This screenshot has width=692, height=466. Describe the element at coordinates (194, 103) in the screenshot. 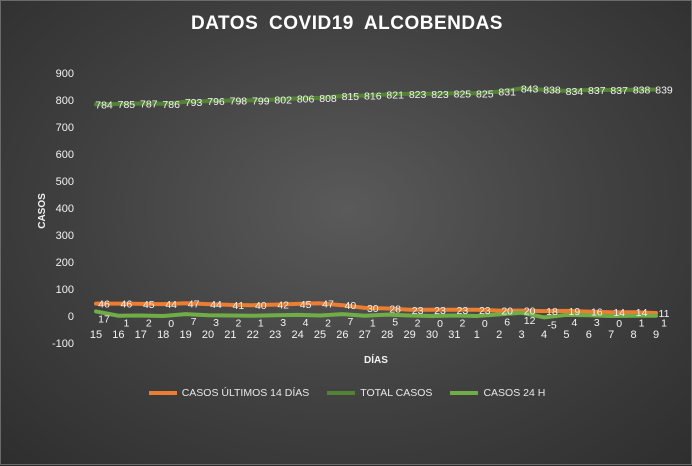

I see `data-label: 793` at that location.